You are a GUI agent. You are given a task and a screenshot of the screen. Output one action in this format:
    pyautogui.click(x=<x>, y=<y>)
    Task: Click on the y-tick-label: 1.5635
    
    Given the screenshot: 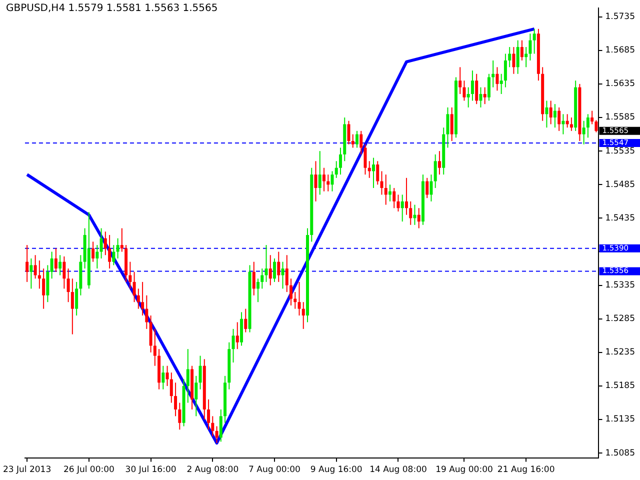 What is the action you would take?
    pyautogui.click(x=620, y=84)
    